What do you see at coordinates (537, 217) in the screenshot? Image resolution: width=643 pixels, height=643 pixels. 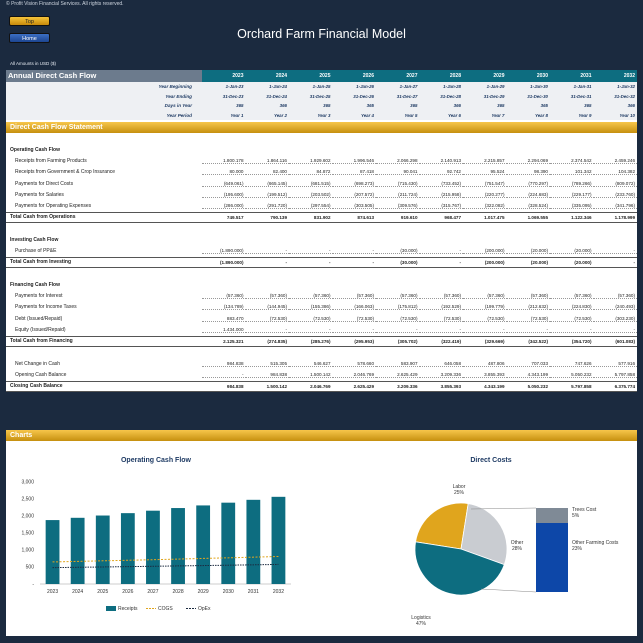 I see `value-cell: 1.069.555` at bounding box center [537, 217].